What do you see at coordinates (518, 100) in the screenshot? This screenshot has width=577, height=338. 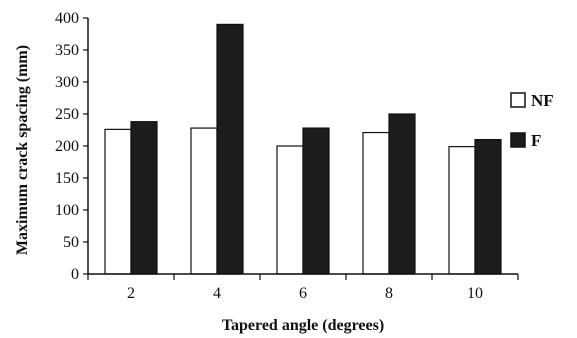 I see `legend-swatch-nf` at bounding box center [518, 100].